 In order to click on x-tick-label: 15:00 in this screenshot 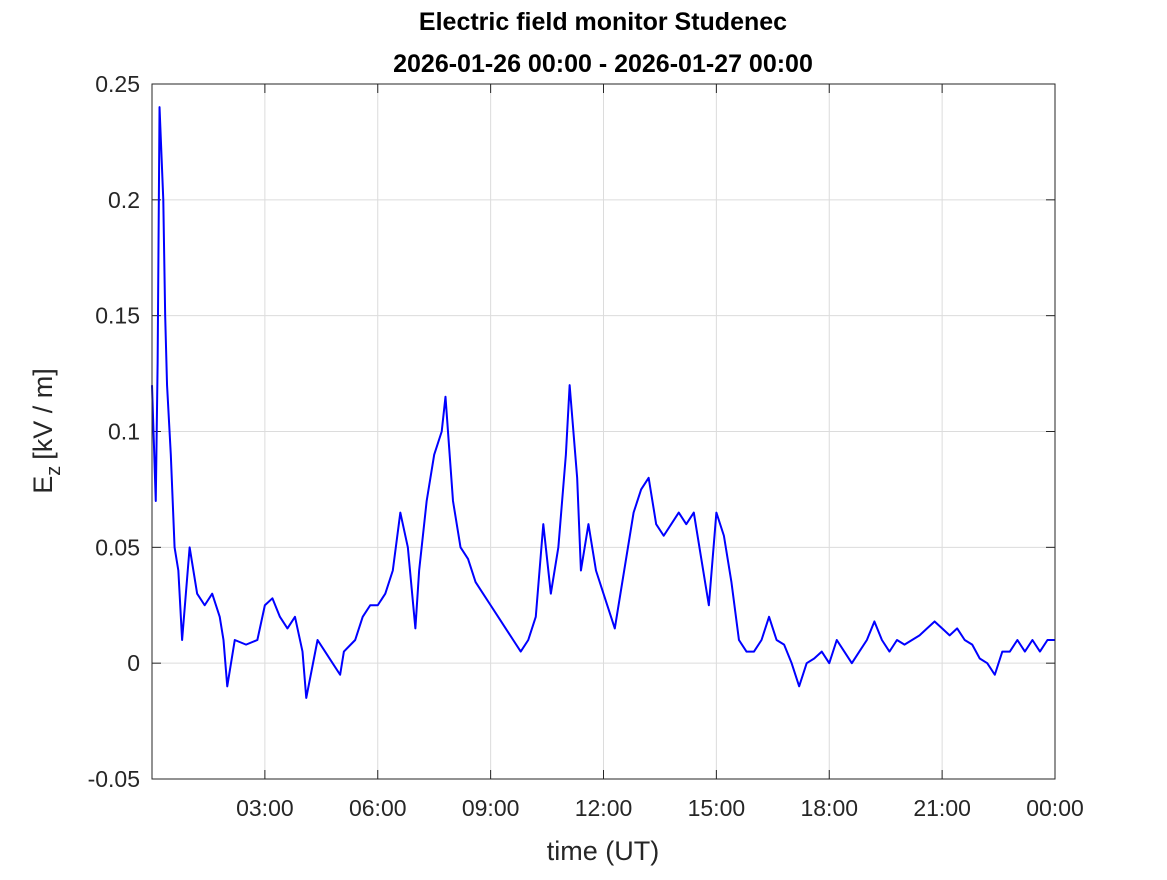, I will do `click(717, 808)`.